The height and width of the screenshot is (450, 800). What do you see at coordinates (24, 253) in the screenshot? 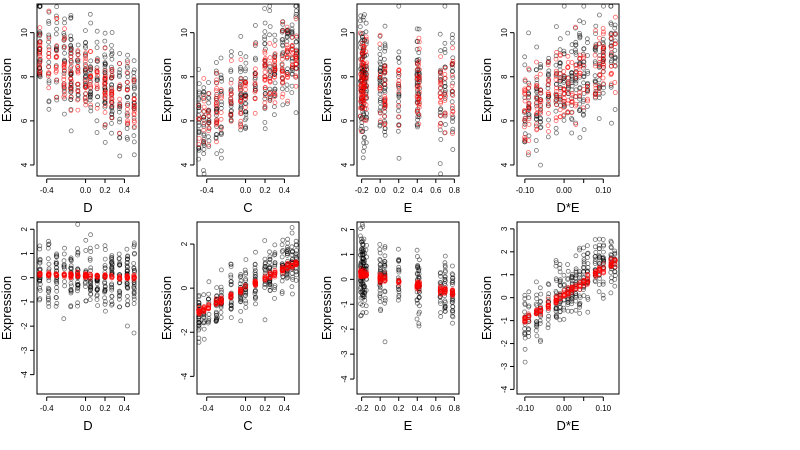
I see `y-tick-label: 1` at bounding box center [24, 253].